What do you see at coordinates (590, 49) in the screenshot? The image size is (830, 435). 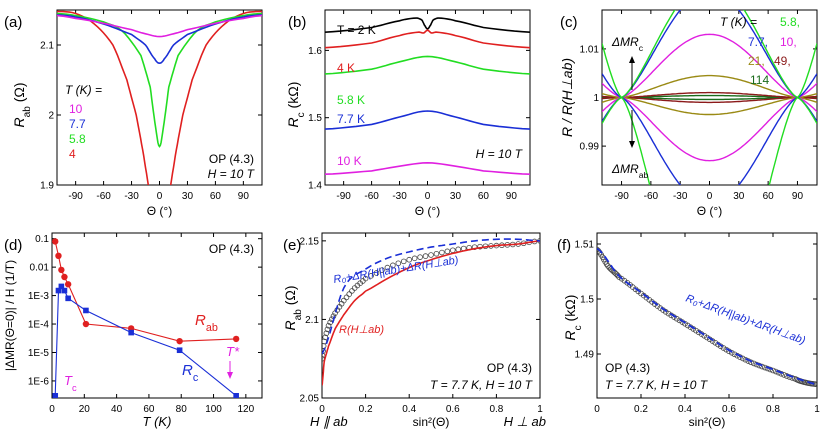 I see `y-tick-label: 1.01` at bounding box center [590, 49].